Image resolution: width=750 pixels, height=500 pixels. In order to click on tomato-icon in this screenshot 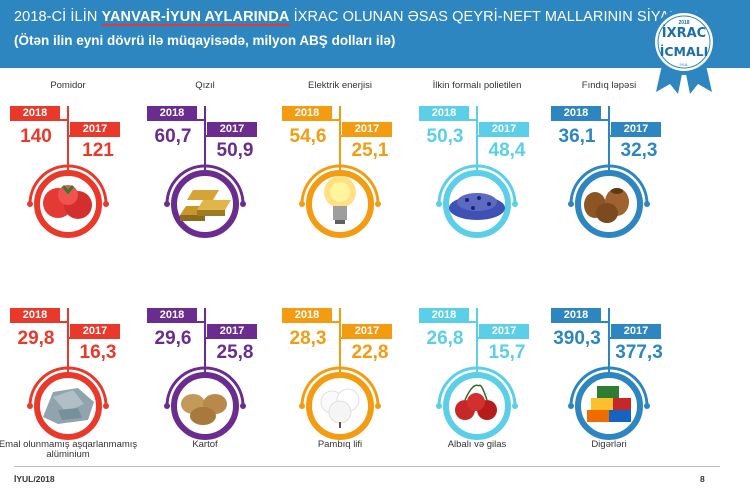, I will do `click(67, 202)`.